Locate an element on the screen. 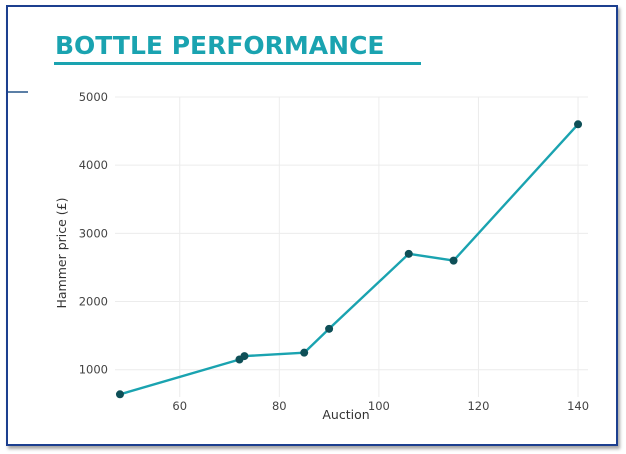 The height and width of the screenshot is (454, 626). x-tick-label: 80 is located at coordinates (279, 406).